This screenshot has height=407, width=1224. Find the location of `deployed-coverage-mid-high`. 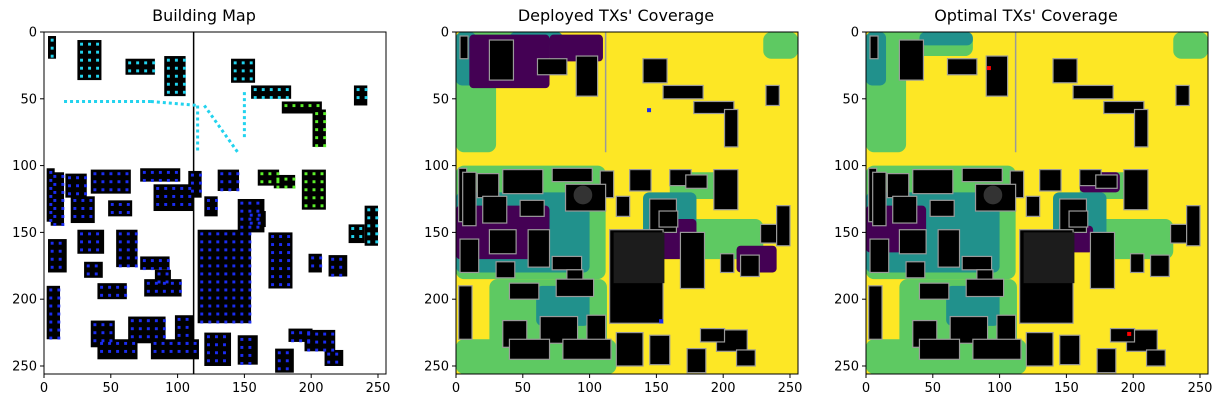

deployed-coverage-mid-high is located at coordinates (780, 45).